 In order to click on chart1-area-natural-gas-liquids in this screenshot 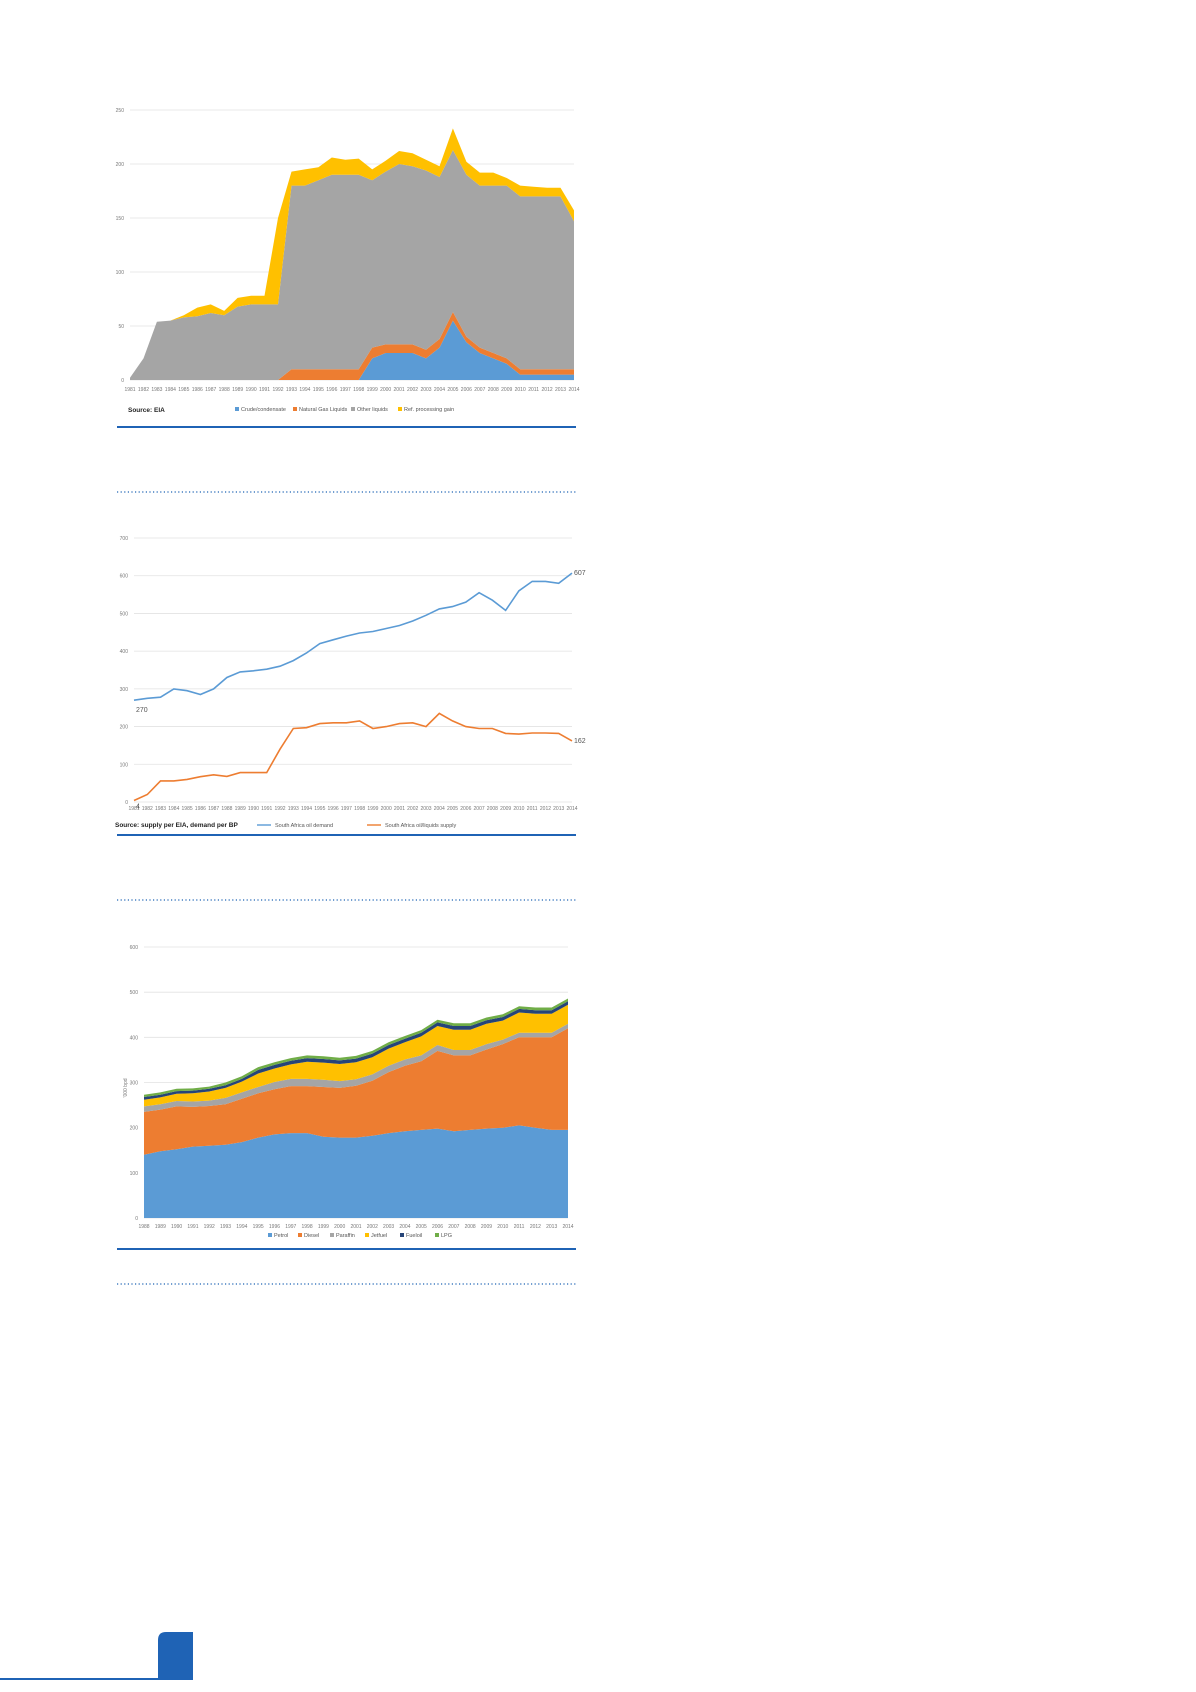, I will do `click(352, 346)`.